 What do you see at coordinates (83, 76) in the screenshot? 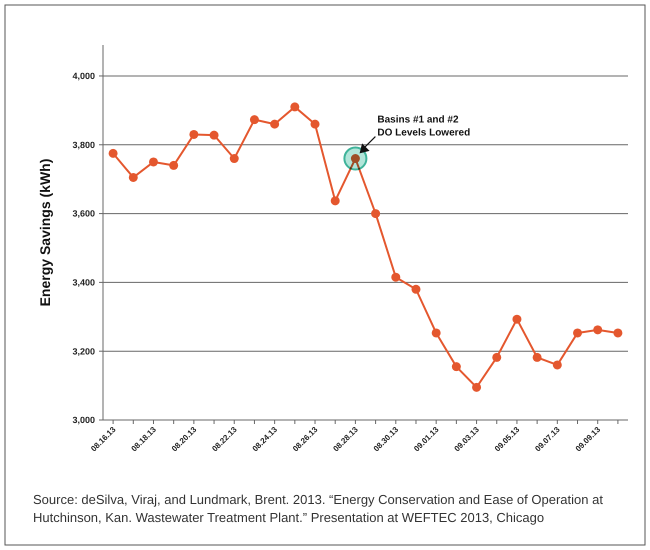
I see `y-tick-label: 4,000` at bounding box center [83, 76].